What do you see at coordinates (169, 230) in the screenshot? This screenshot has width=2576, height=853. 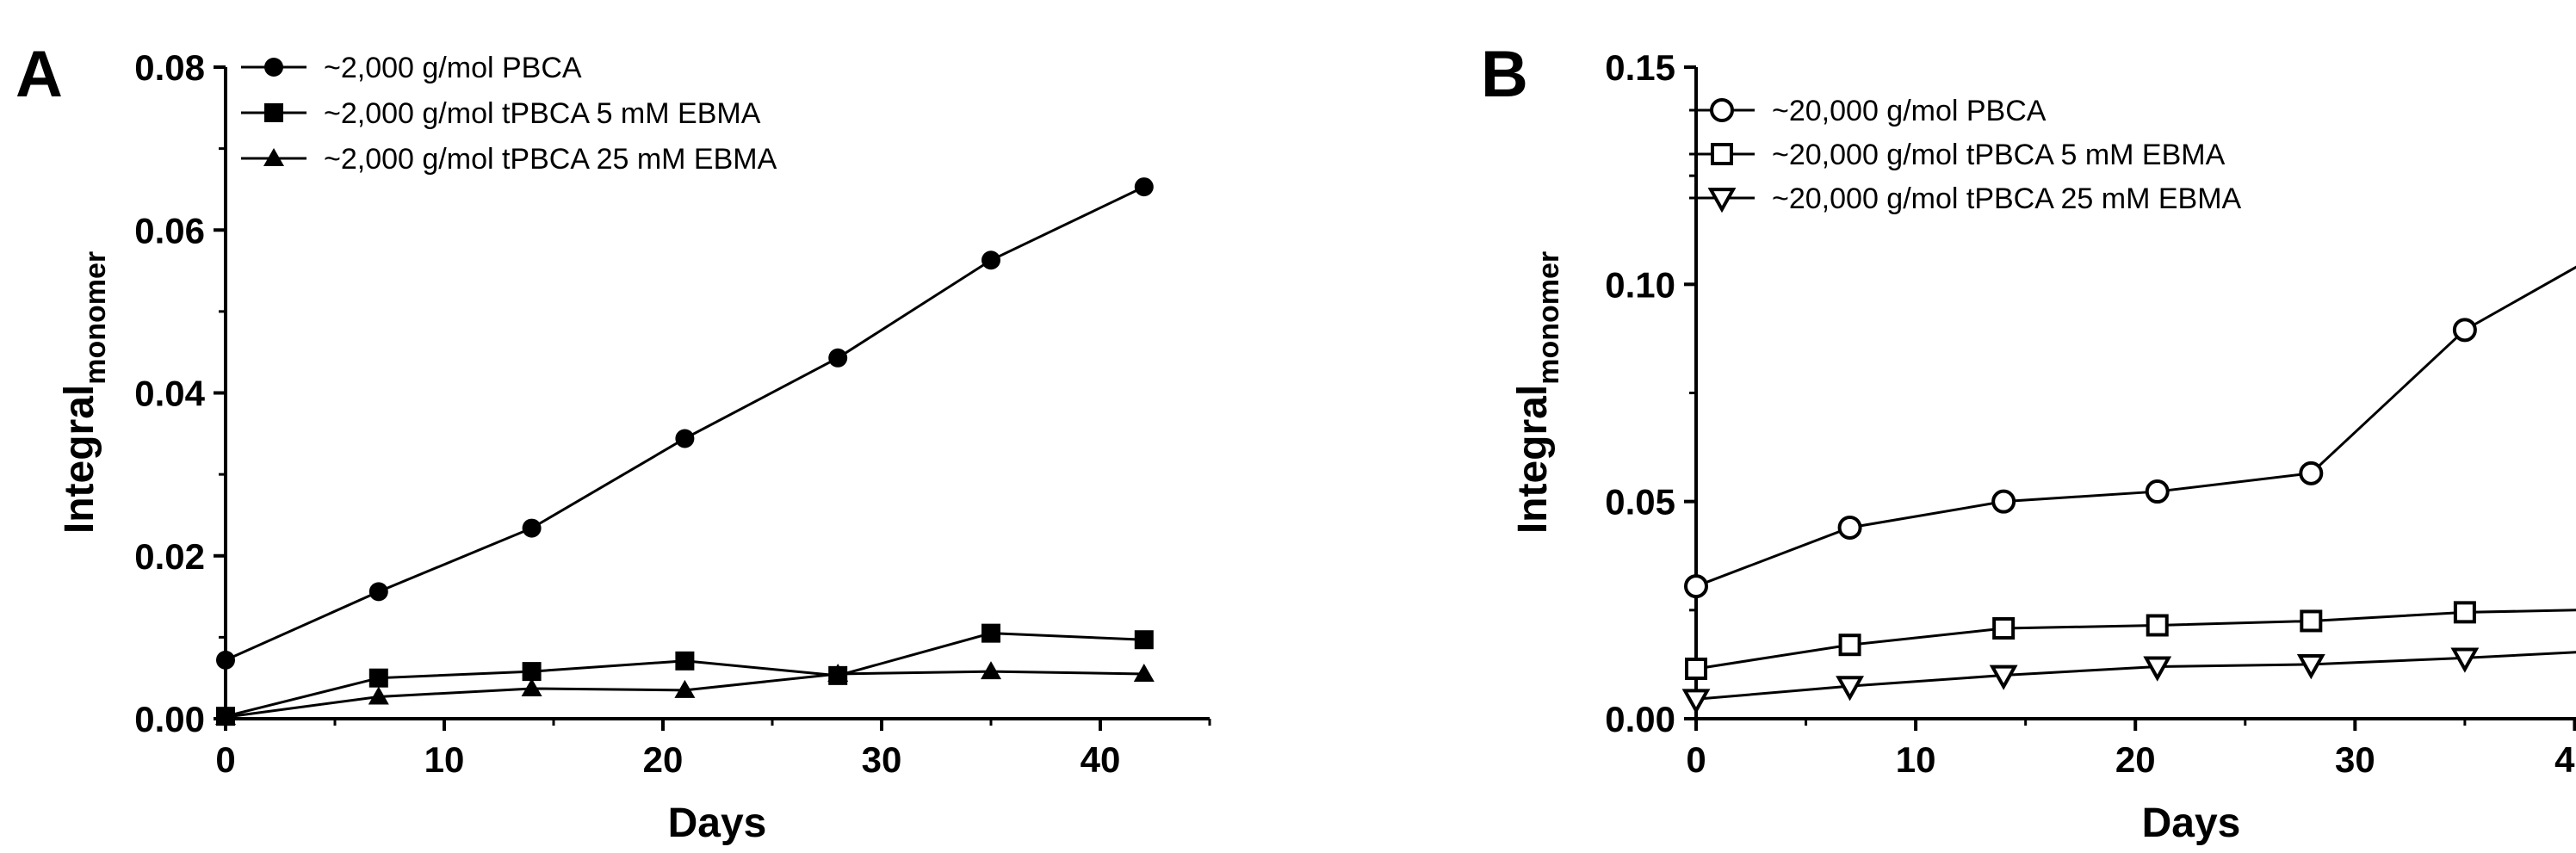 I see `y-tick-label: 0.06` at bounding box center [169, 230].